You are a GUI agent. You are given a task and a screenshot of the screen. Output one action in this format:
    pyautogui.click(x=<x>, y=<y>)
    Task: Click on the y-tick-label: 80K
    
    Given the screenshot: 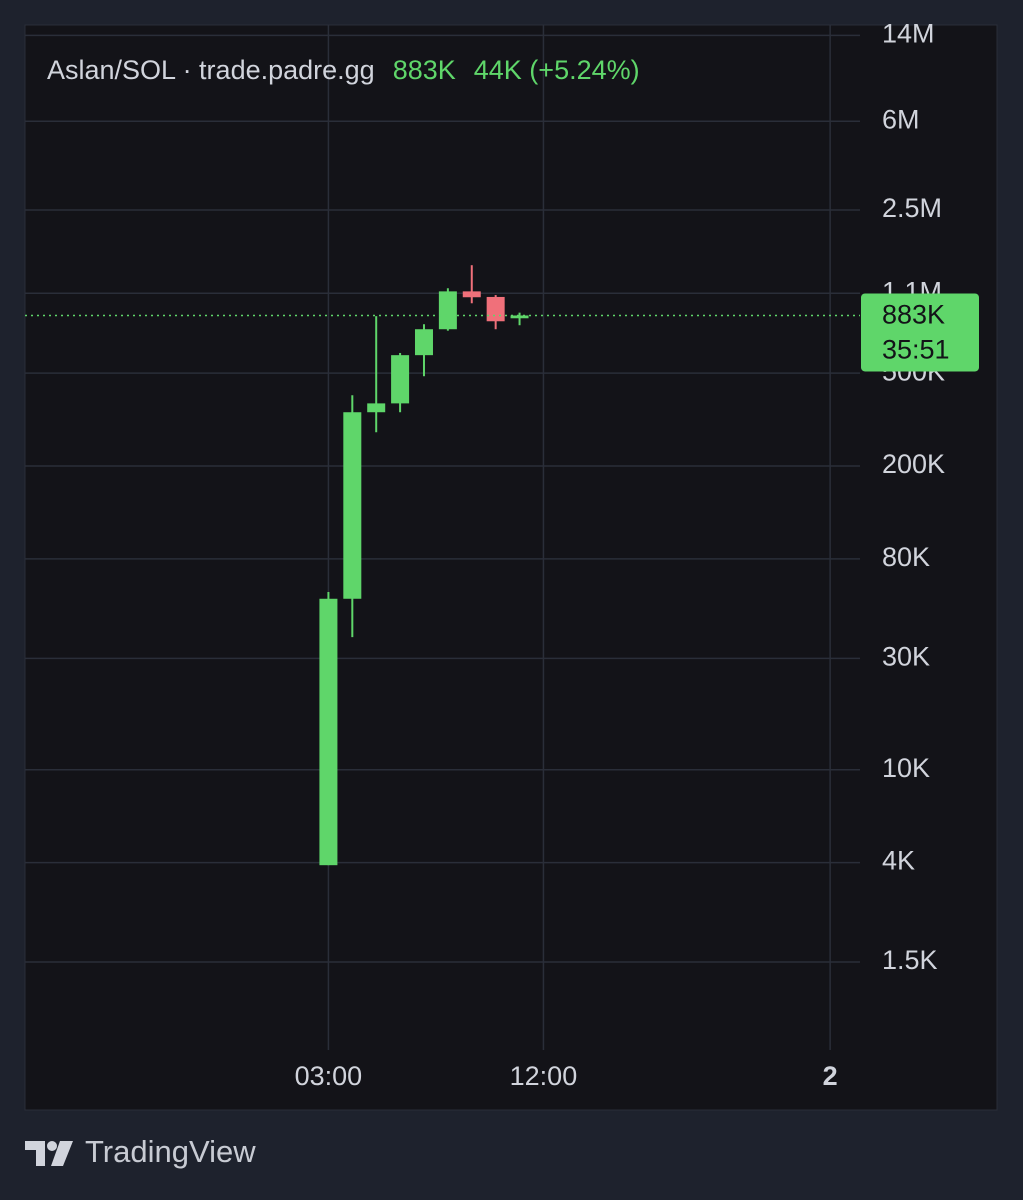 What is the action you would take?
    pyautogui.click(x=906, y=557)
    